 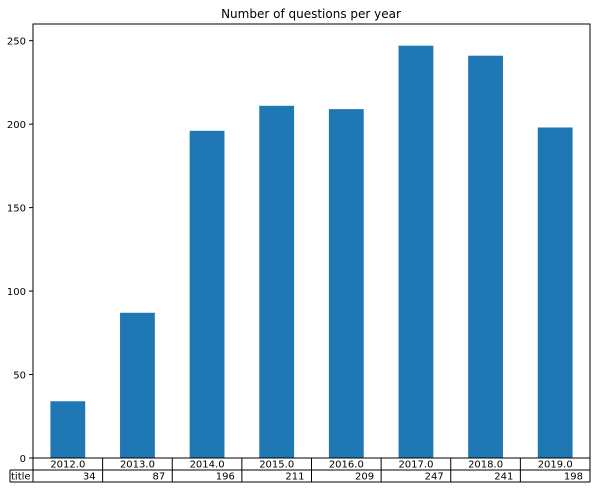 I want to click on chart-title: Number of questions per year, so click(x=311, y=14).